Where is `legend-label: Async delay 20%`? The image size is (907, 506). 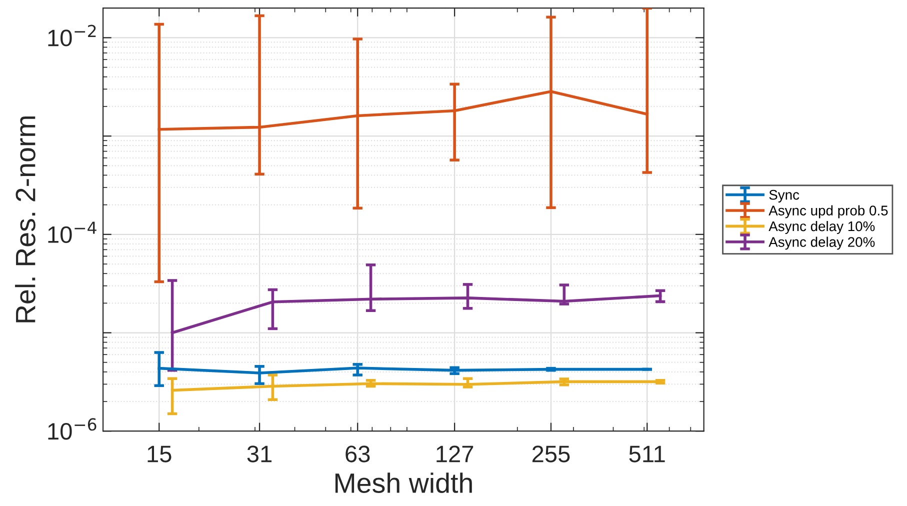 legend-label: Async delay 20% is located at coordinates (821, 243).